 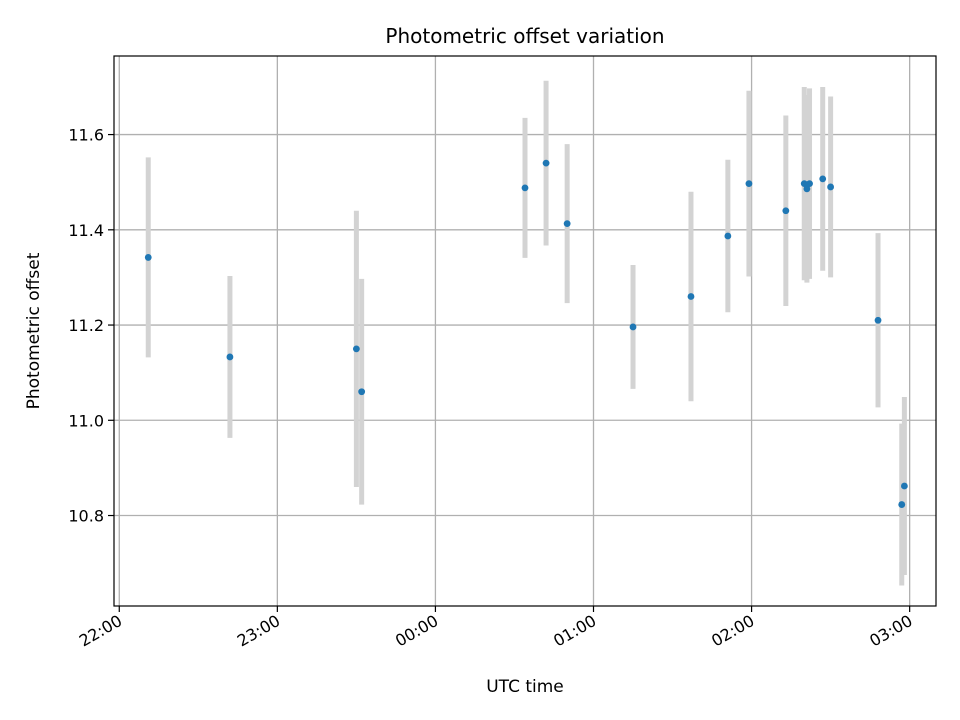 What do you see at coordinates (86, 135) in the screenshot?
I see `y-tick-label: 11.6` at bounding box center [86, 135].